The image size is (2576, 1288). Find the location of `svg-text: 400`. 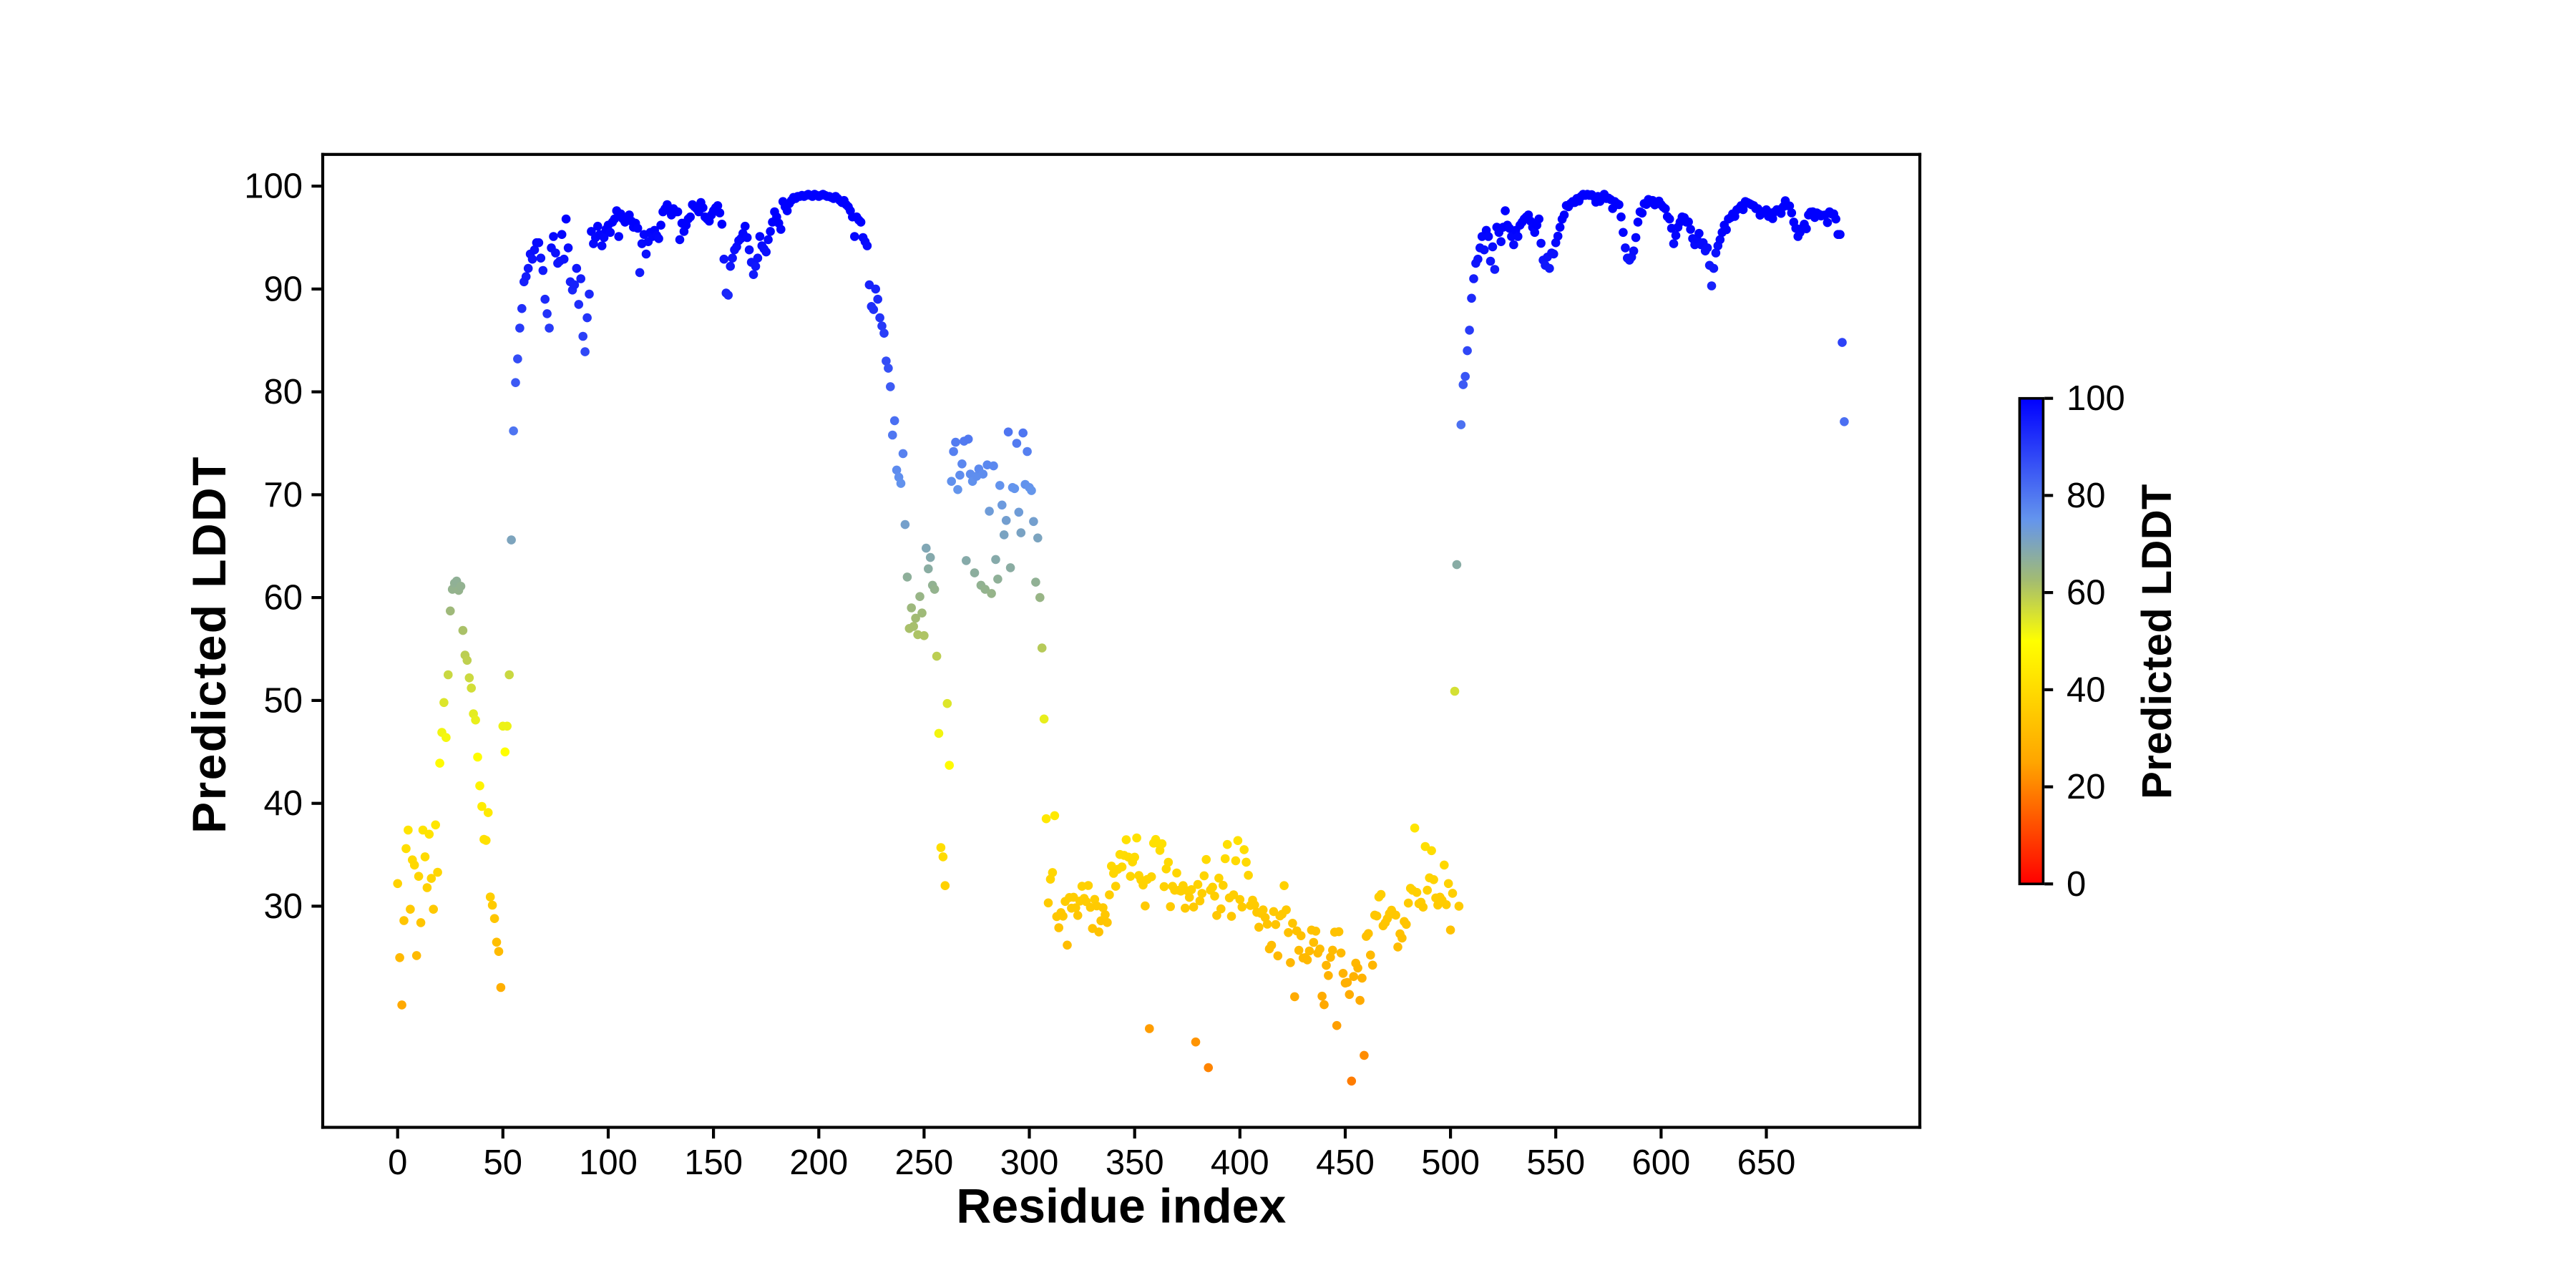

svg-text: 400 is located at coordinates (1240, 1162).